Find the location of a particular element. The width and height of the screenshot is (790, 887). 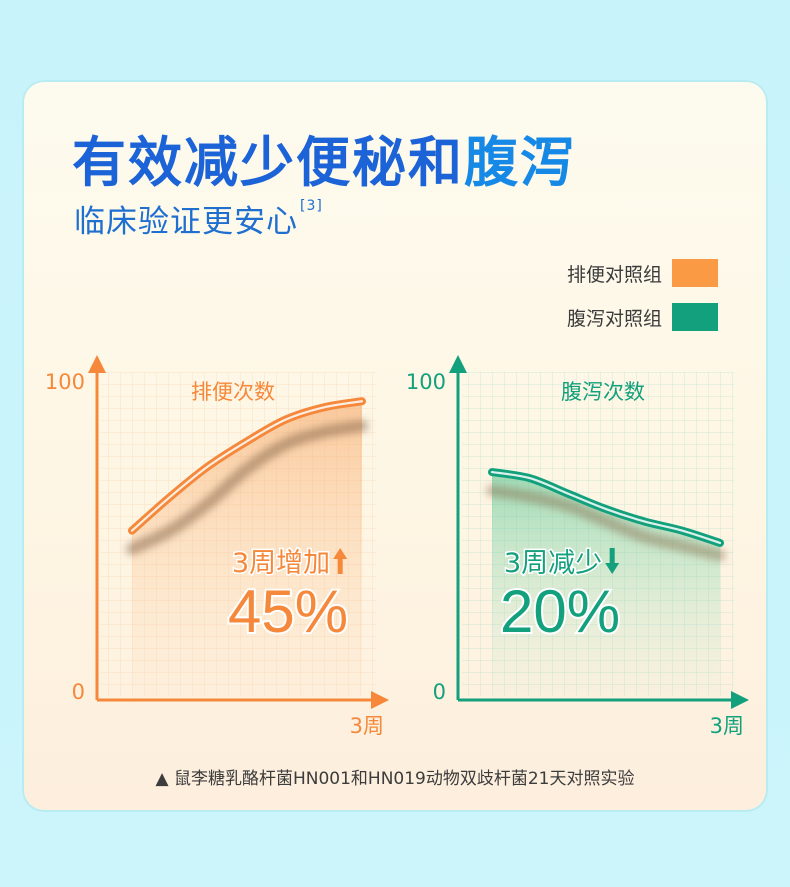

title-part-2: 腹泻 is located at coordinates (520, 162).